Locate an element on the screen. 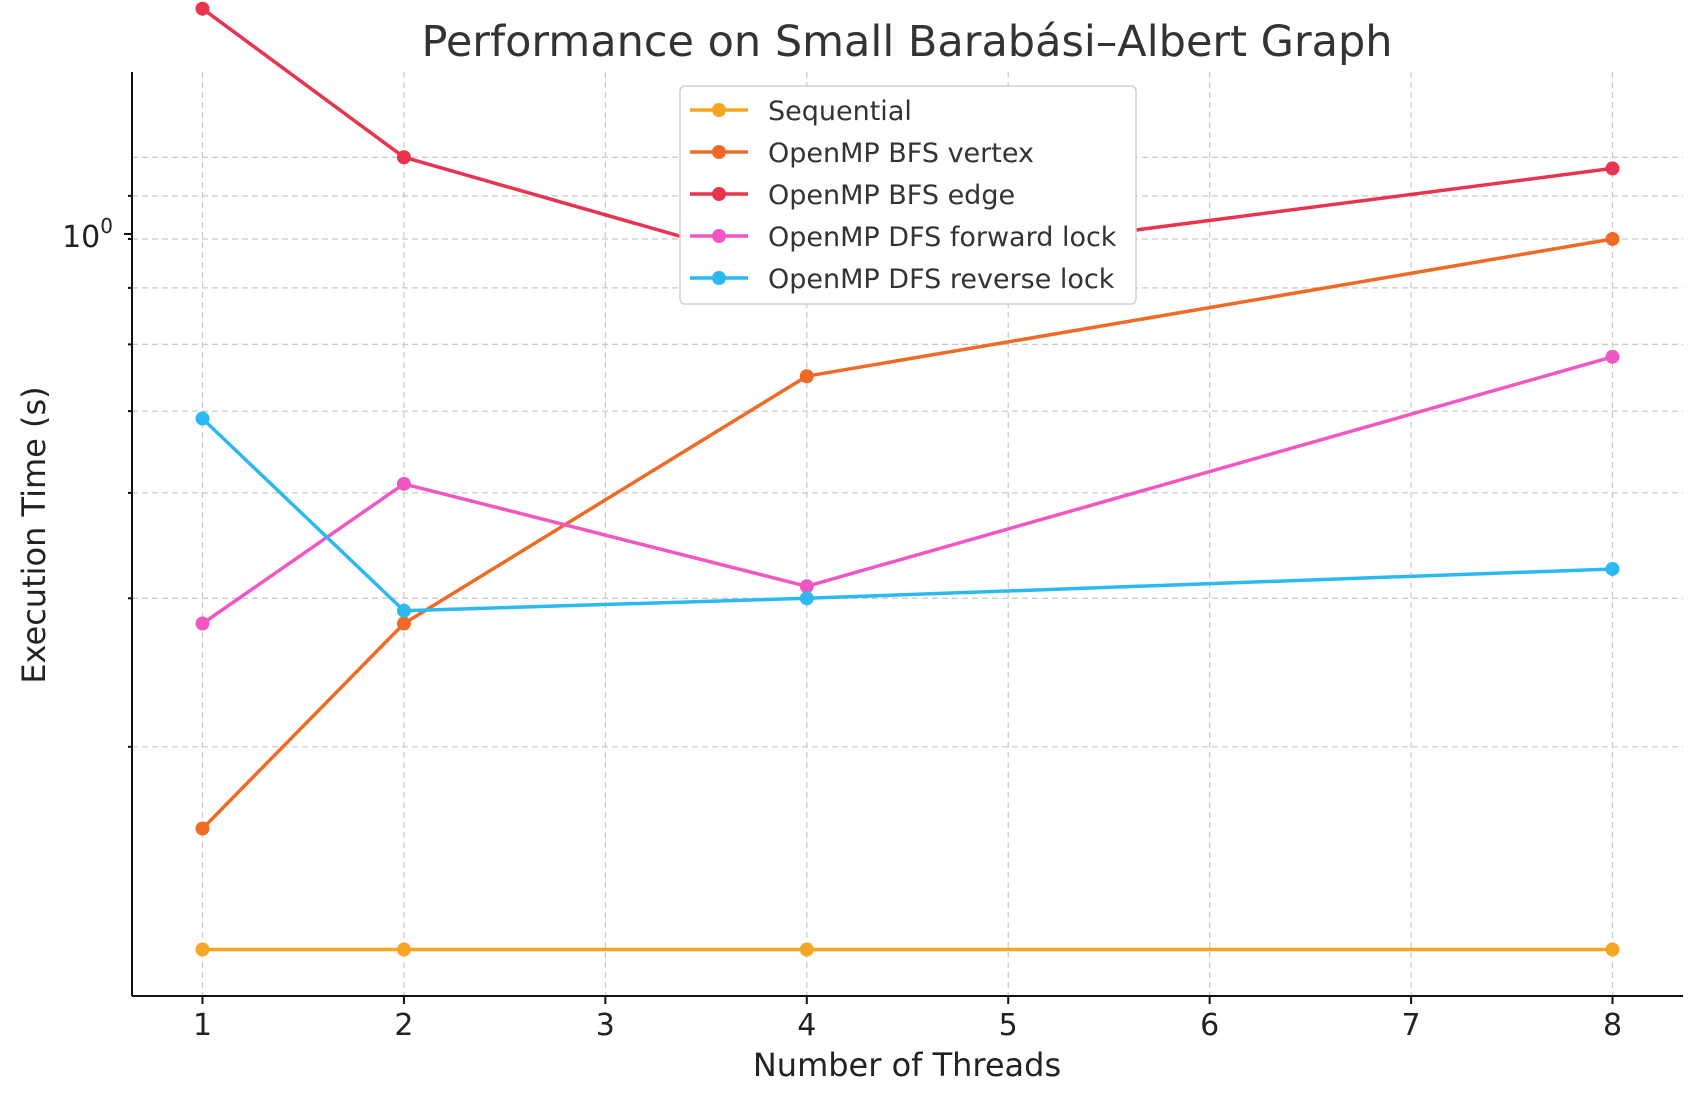 The width and height of the screenshot is (1701, 1103). legend-entry-2: OpenMP BFS edge is located at coordinates (852, 195).